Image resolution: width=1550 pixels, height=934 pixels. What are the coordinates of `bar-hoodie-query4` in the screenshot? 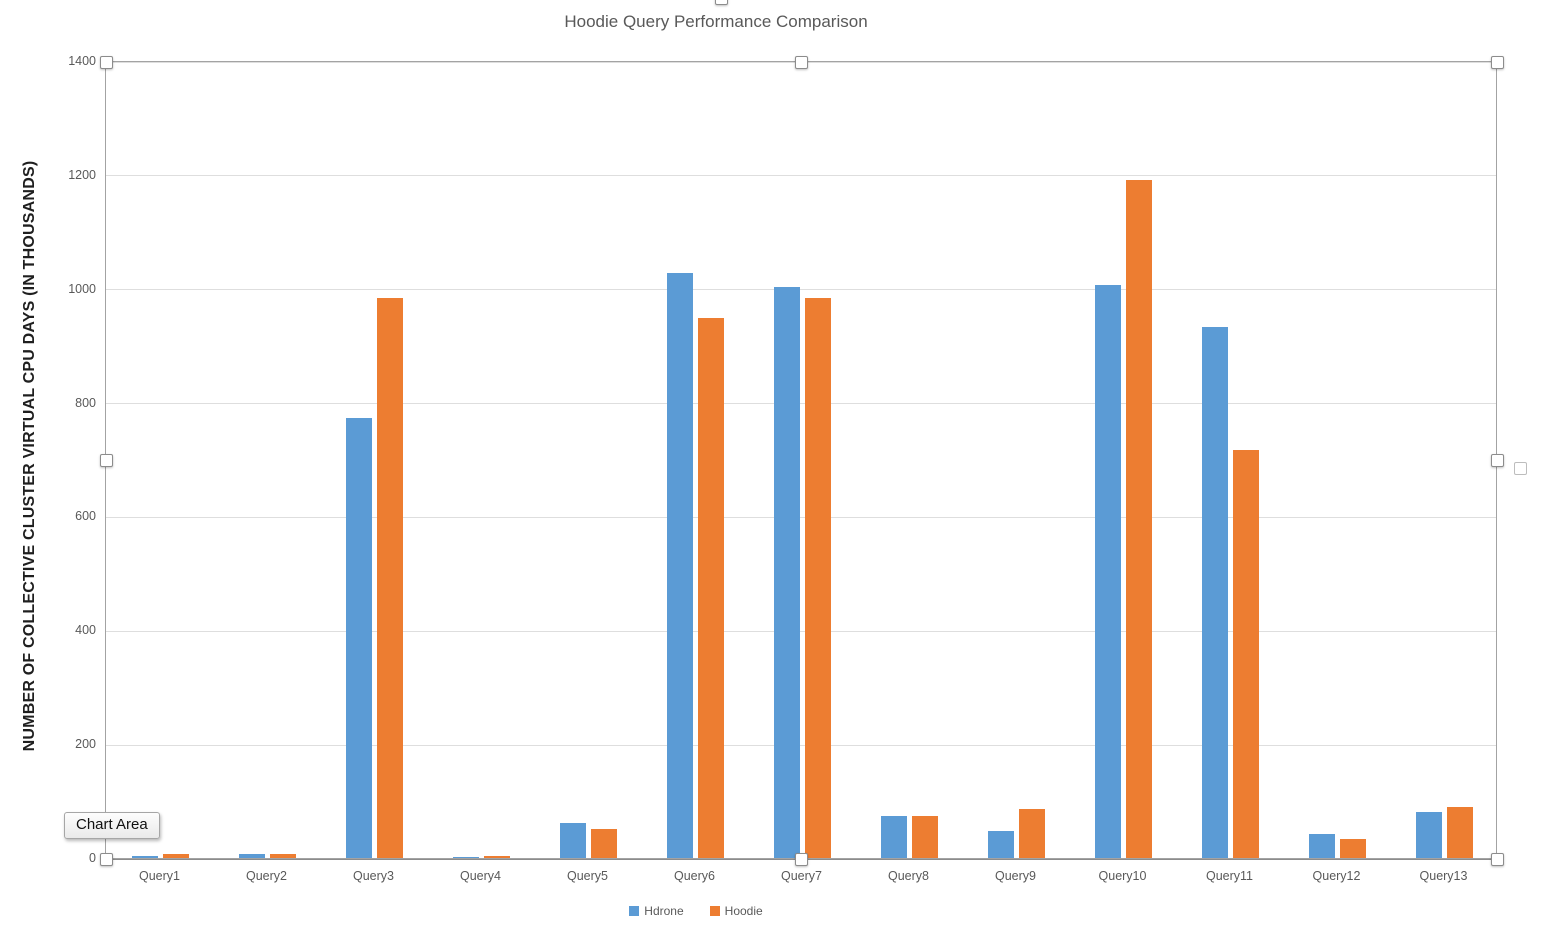 It's located at (496, 857).